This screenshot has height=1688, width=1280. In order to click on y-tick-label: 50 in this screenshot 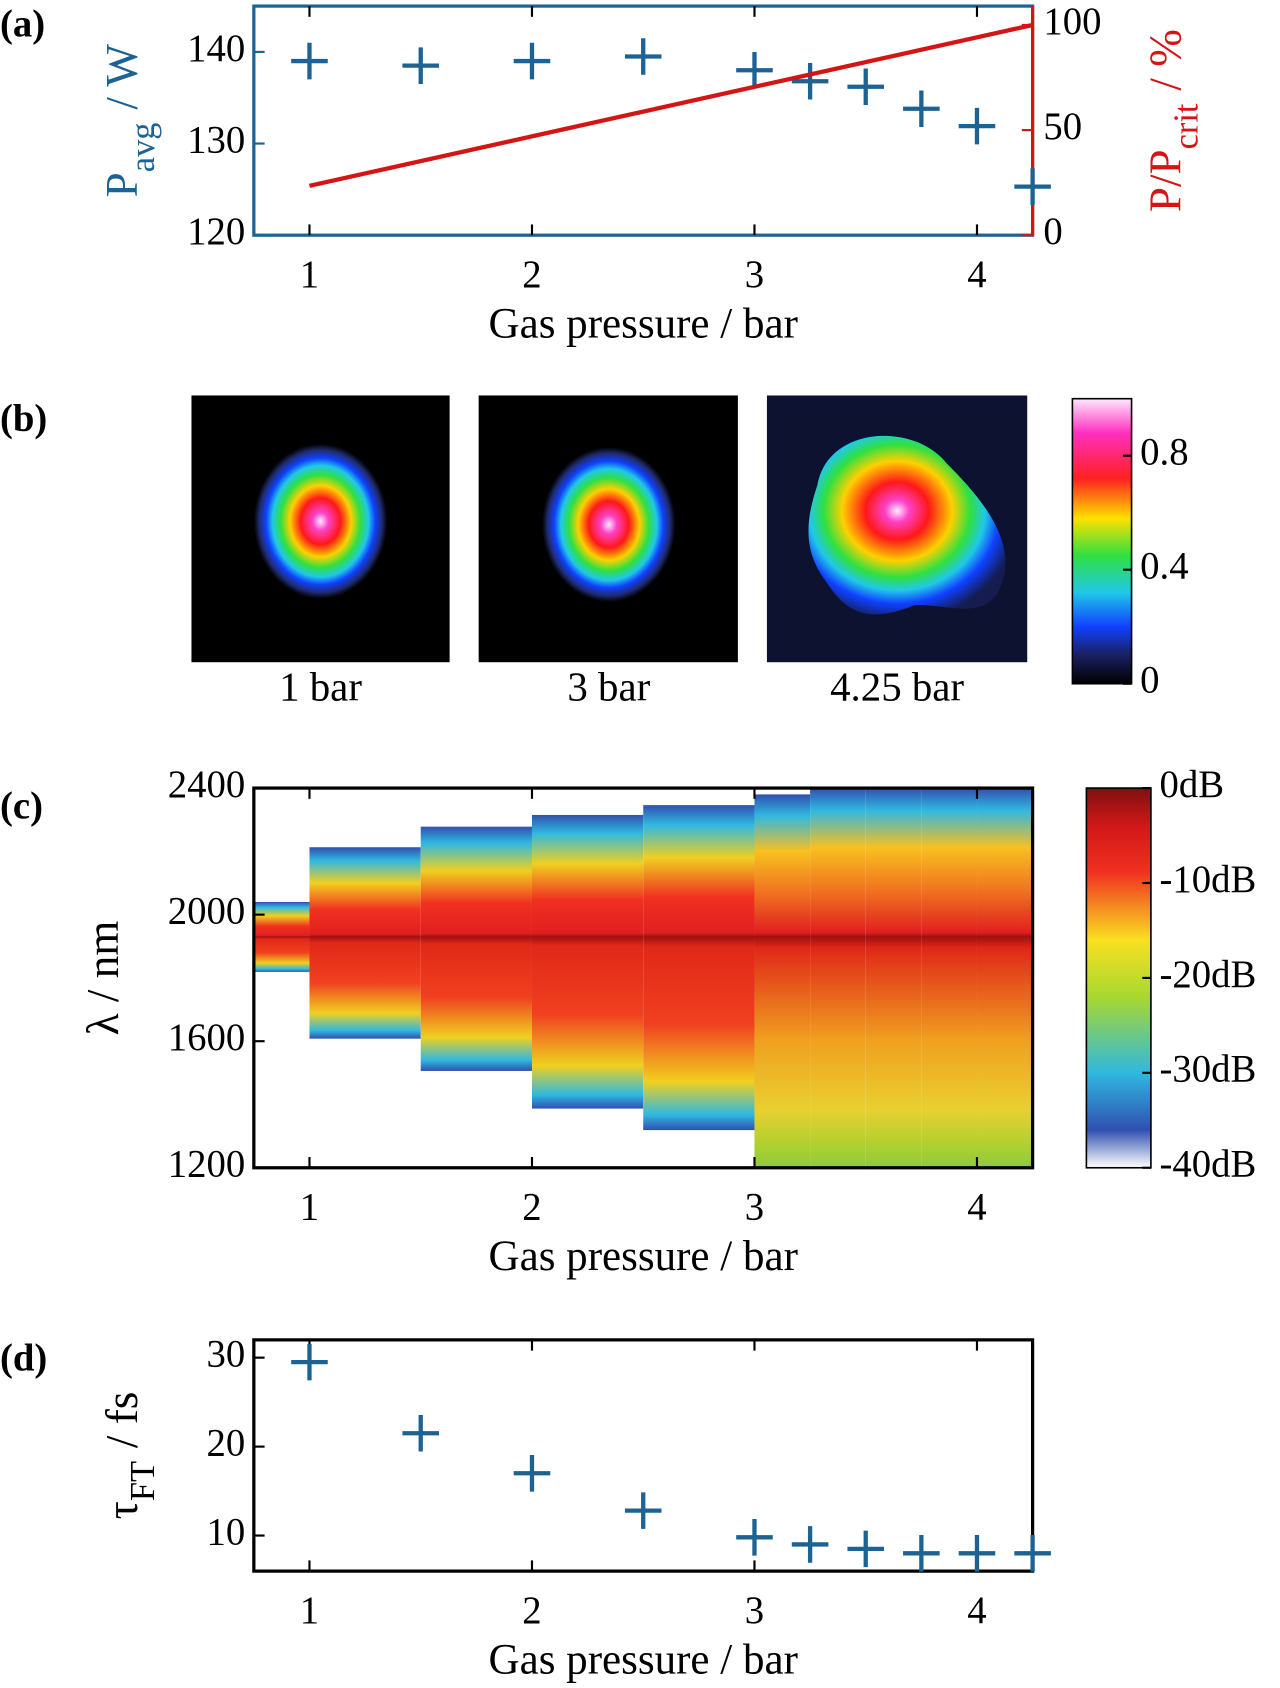, I will do `click(1062, 126)`.